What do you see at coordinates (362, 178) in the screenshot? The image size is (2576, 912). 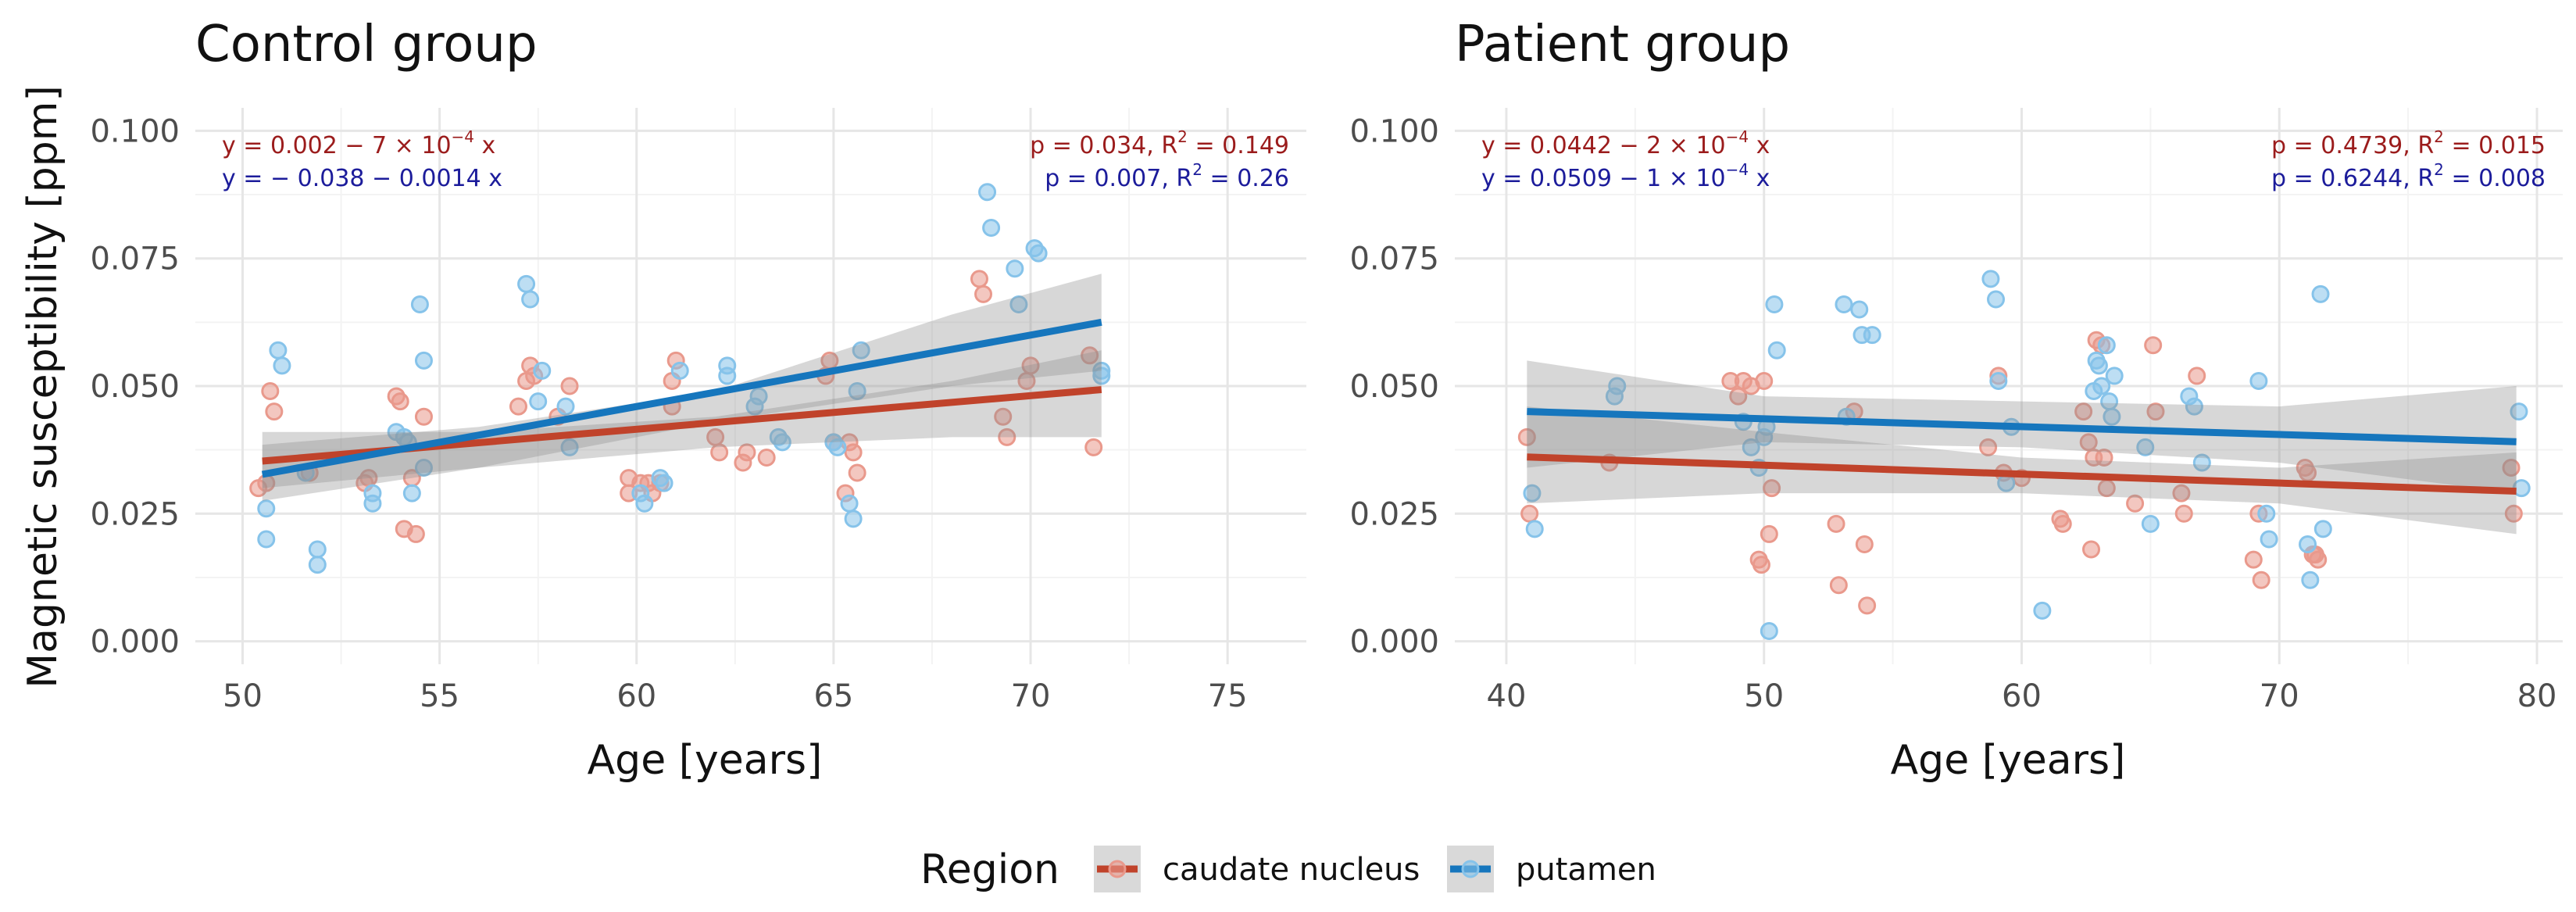 I see `putamen-equation: y = − 0.038 − 0.0014 x` at bounding box center [362, 178].